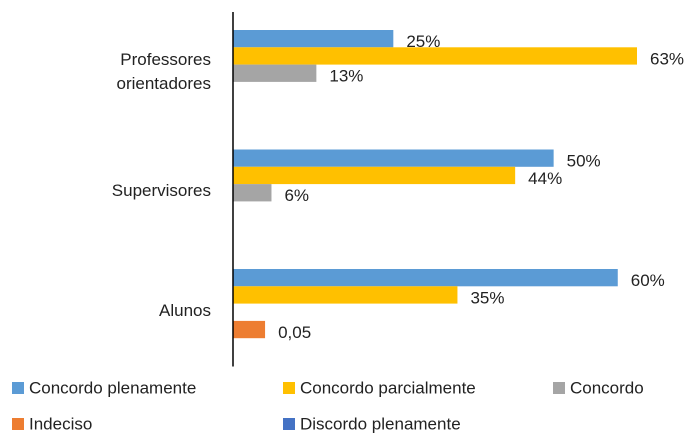 The image size is (695, 434). Describe the element at coordinates (161, 191) in the screenshot. I see `category-label: Supervisores` at that location.